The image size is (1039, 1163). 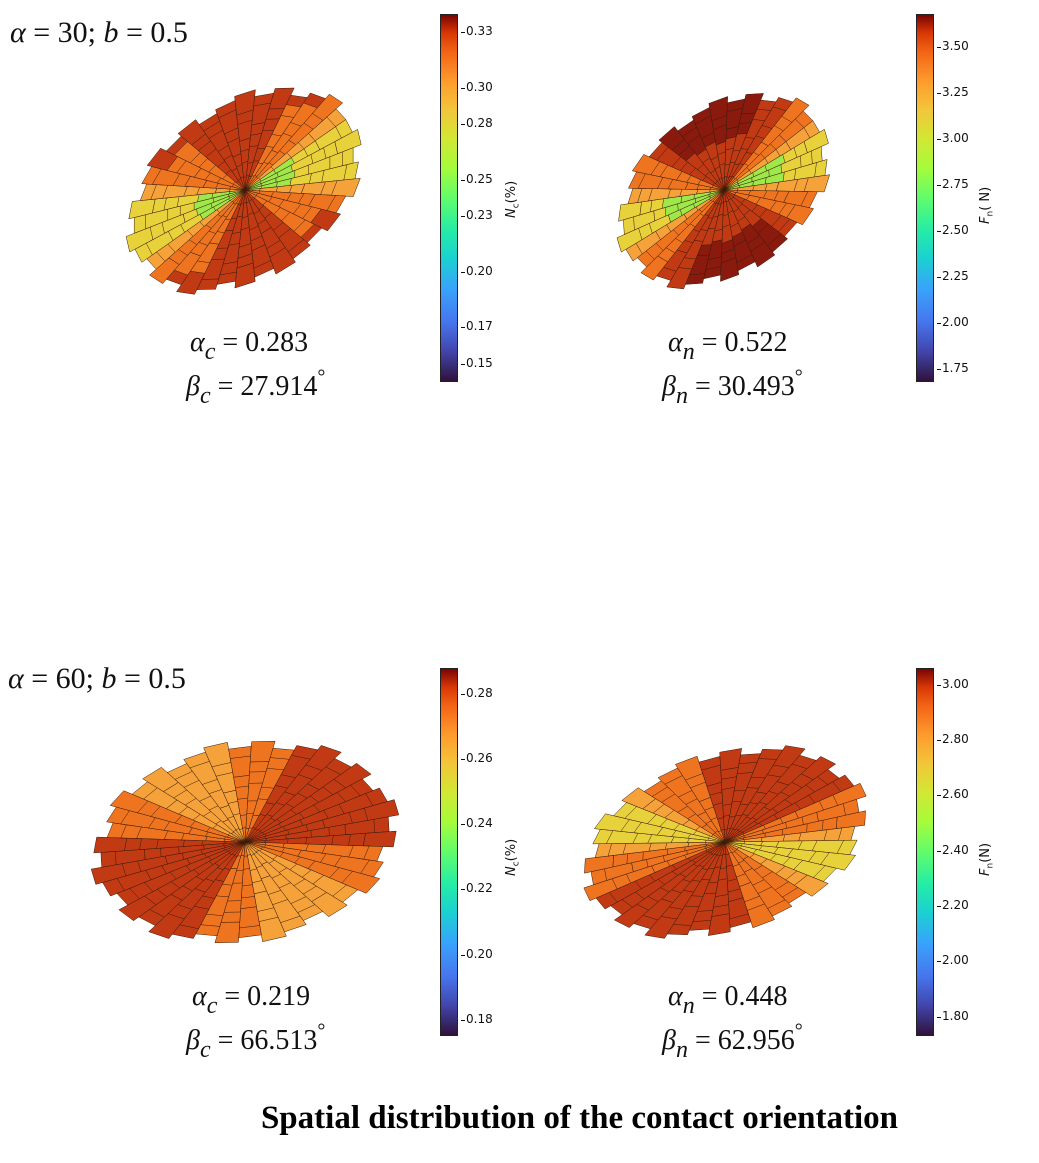 I want to click on colorbar-tick: 0.26, so click(x=477, y=758).